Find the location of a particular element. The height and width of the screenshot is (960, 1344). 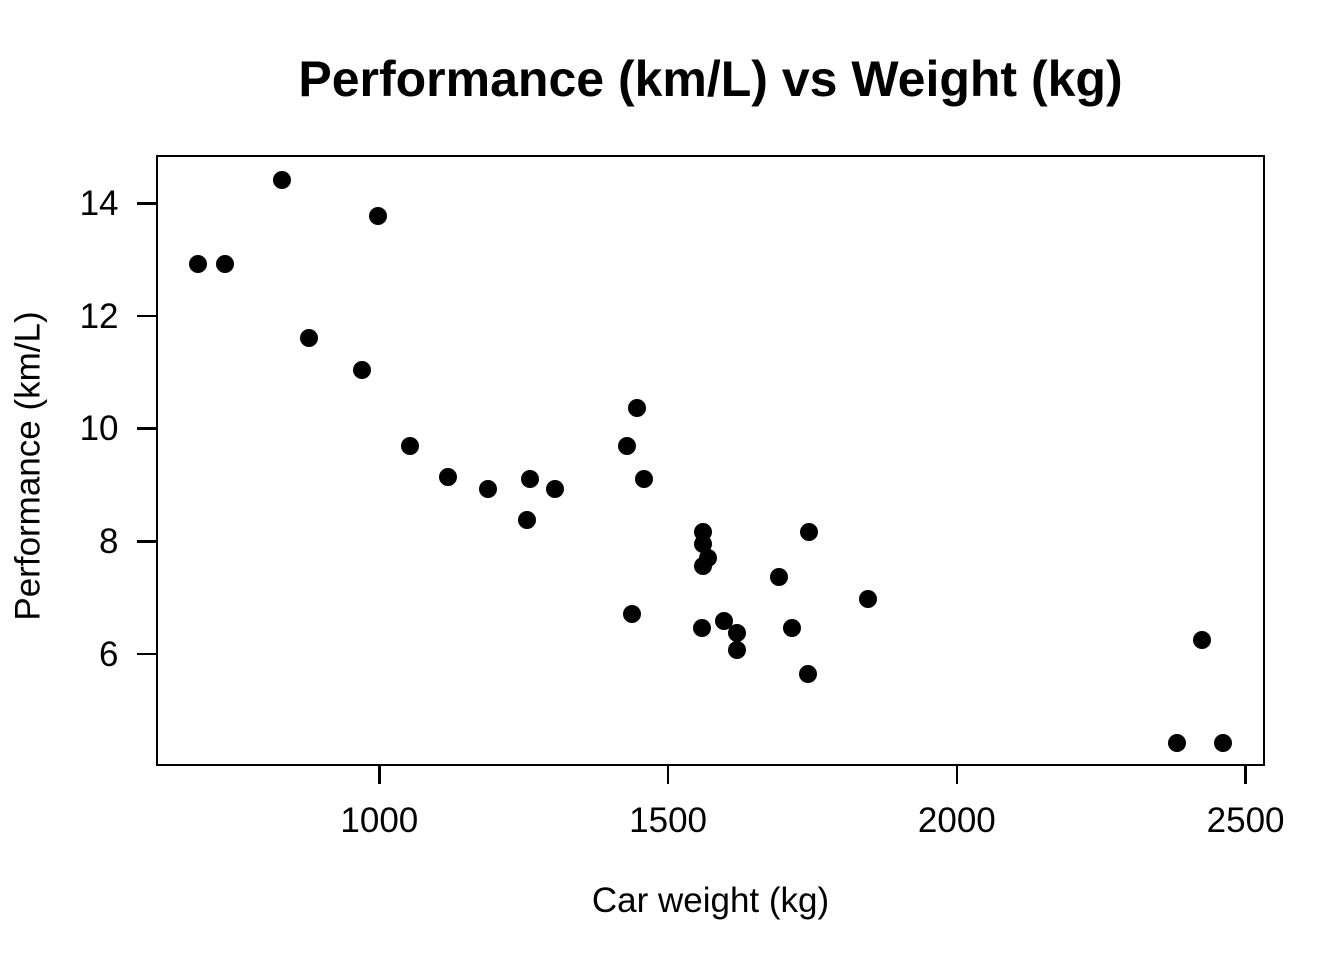

y-tick-label: 10 is located at coordinates (99, 429).